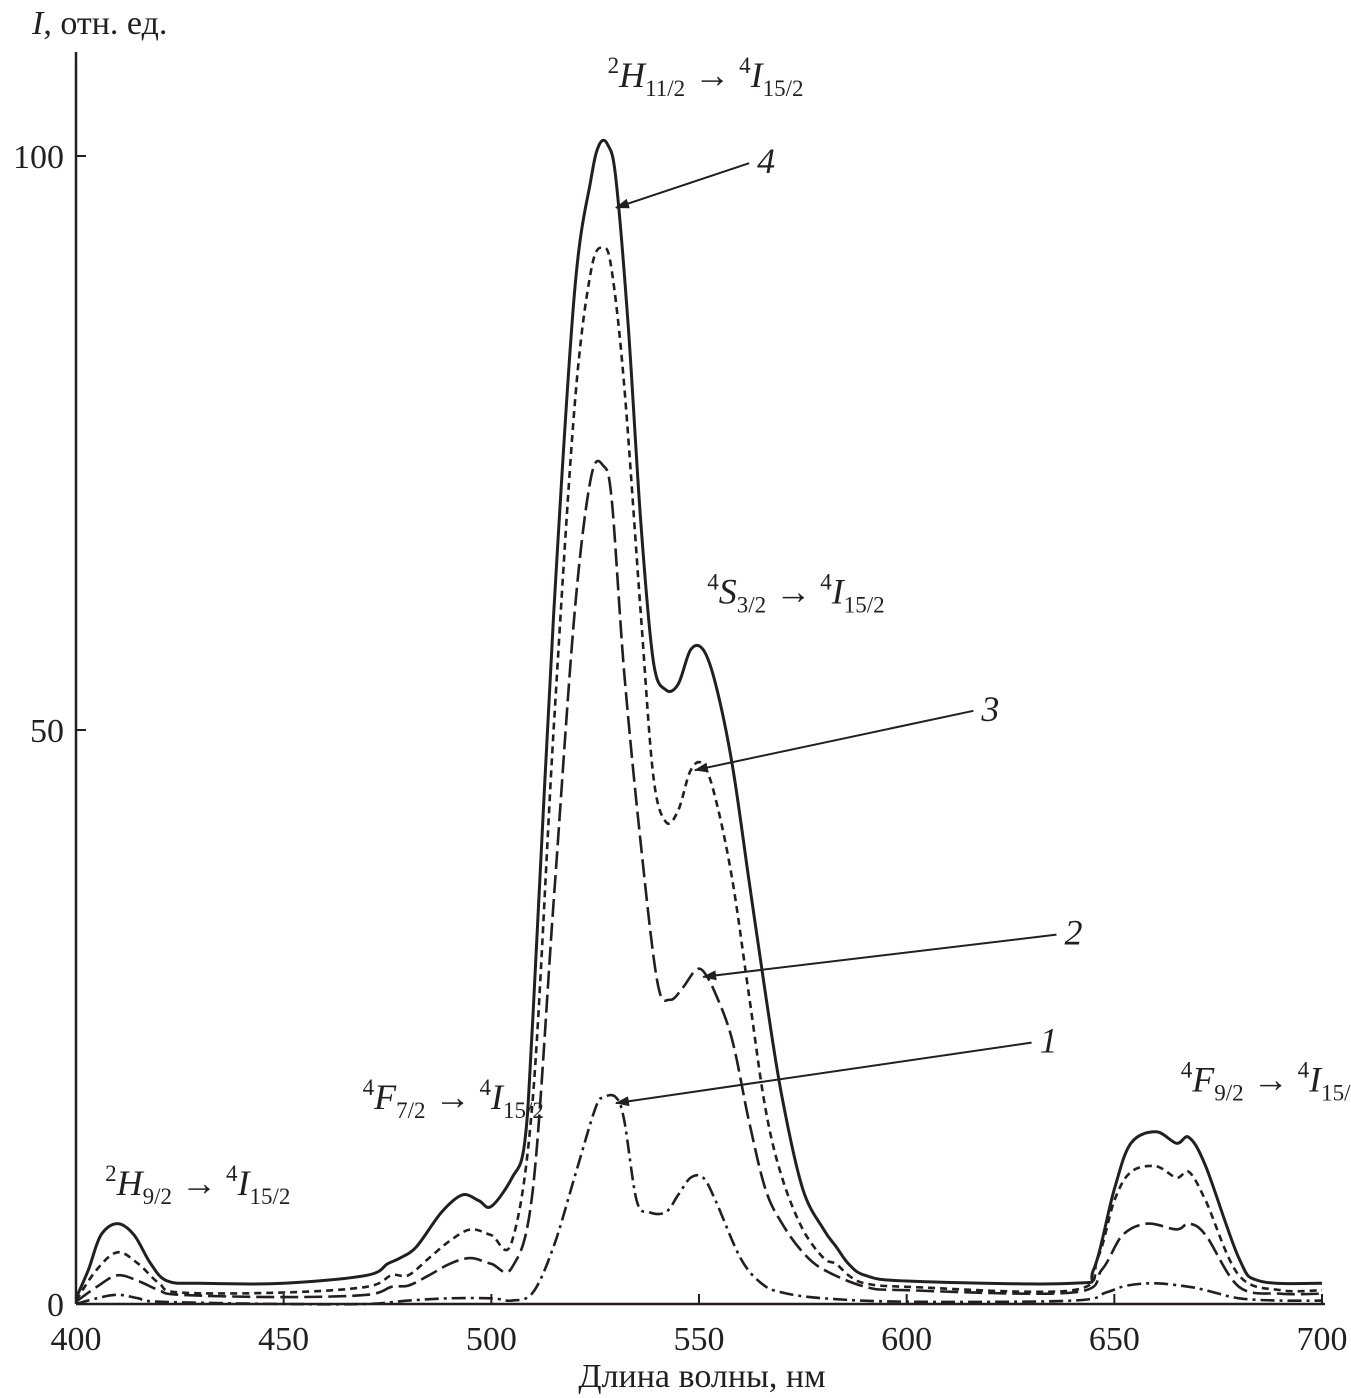 The height and width of the screenshot is (1398, 1351). I want to click on curve-label-2: 2, so click(1073, 933).